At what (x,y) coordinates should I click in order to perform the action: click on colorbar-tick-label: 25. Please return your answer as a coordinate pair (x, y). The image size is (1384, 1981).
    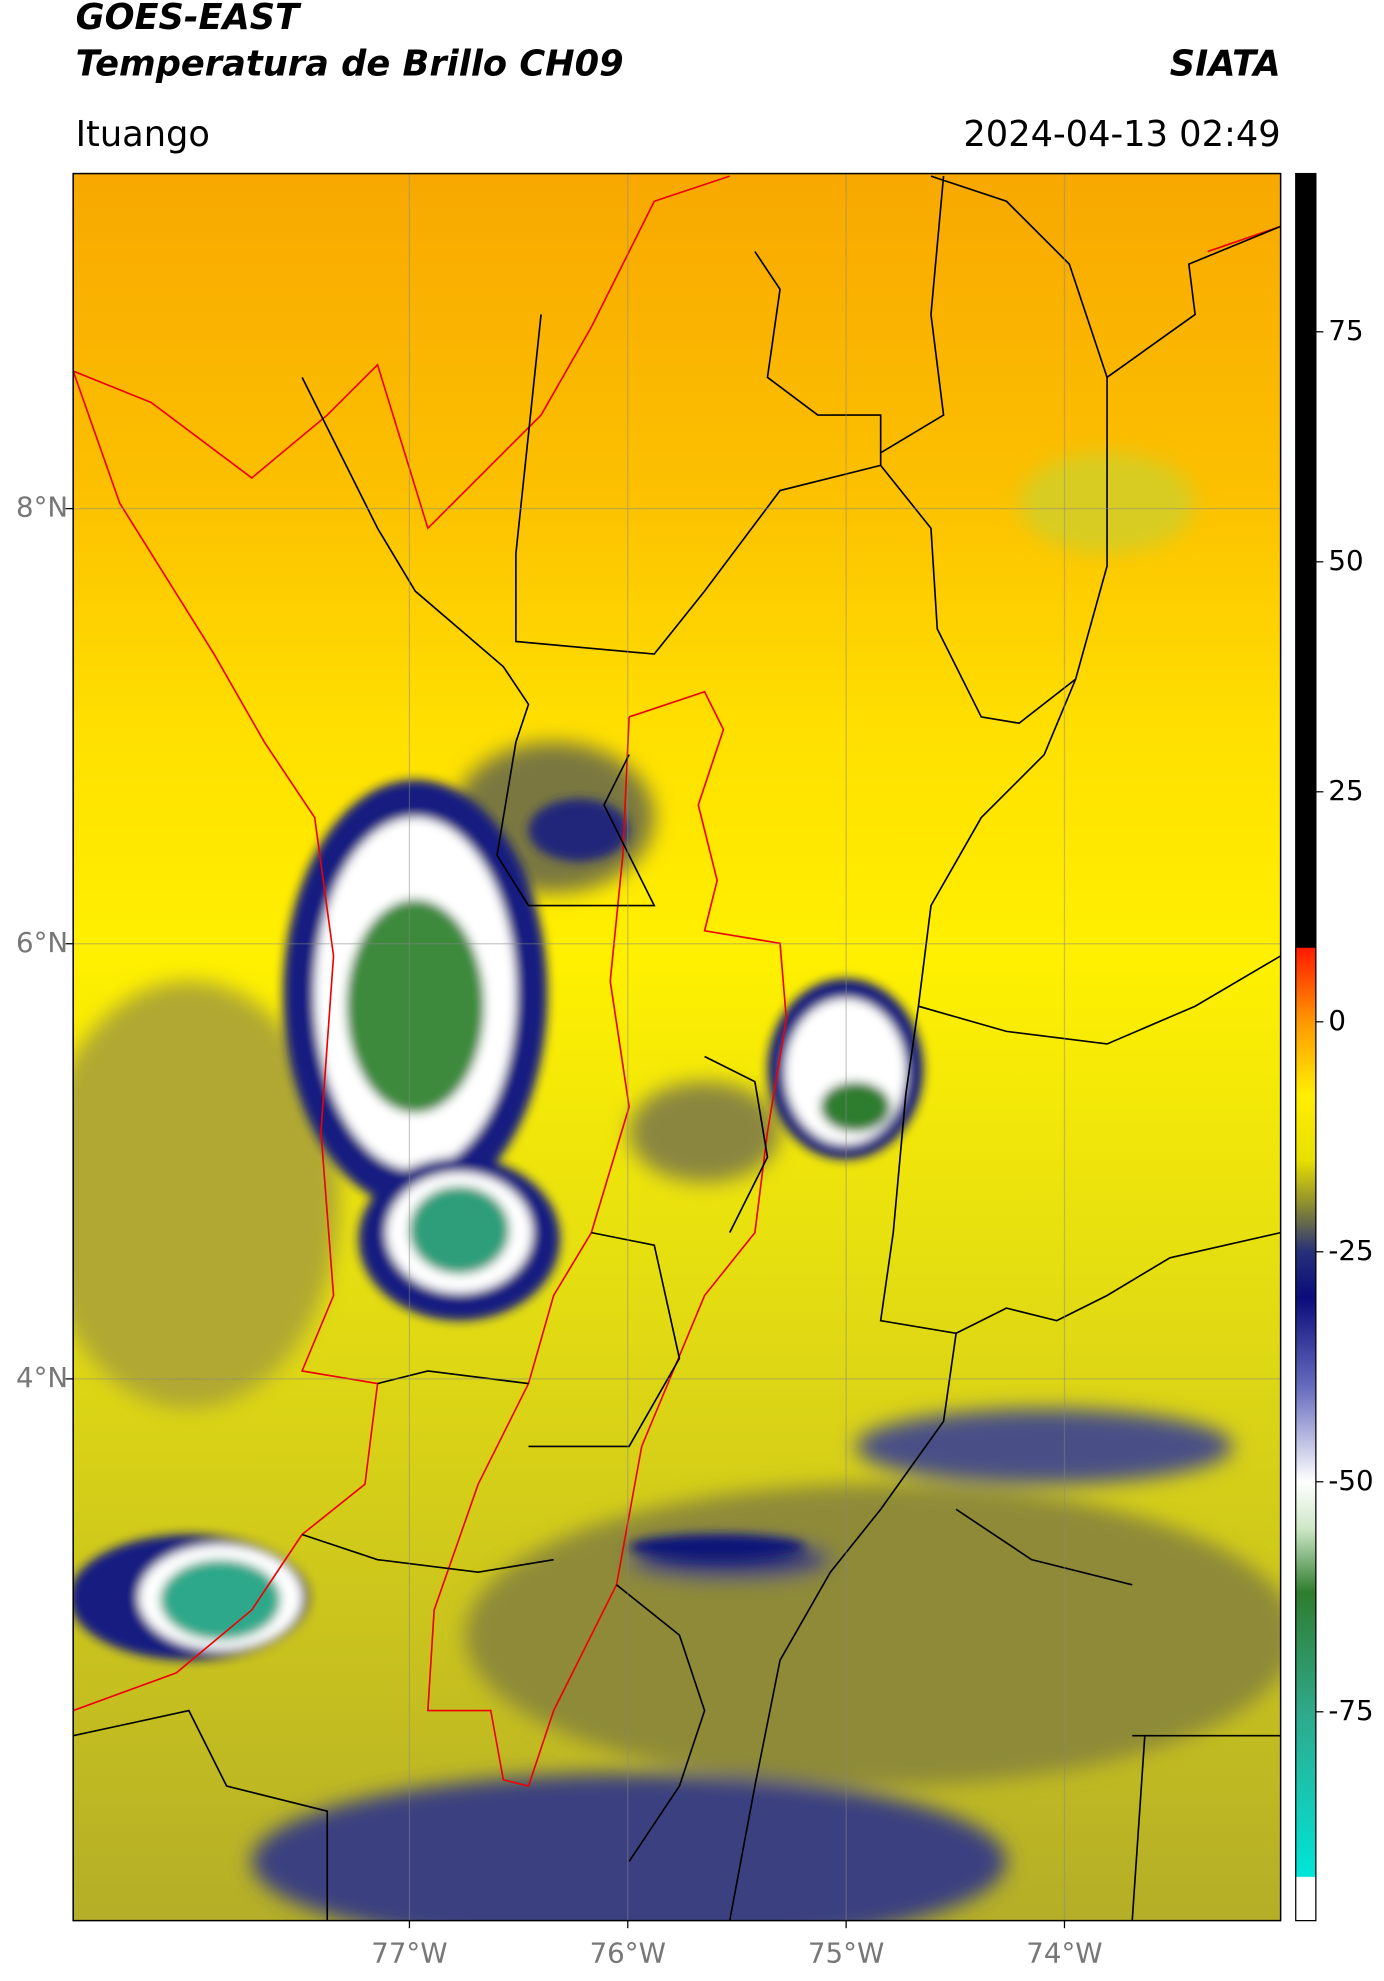
    Looking at the image, I should click on (1345, 790).